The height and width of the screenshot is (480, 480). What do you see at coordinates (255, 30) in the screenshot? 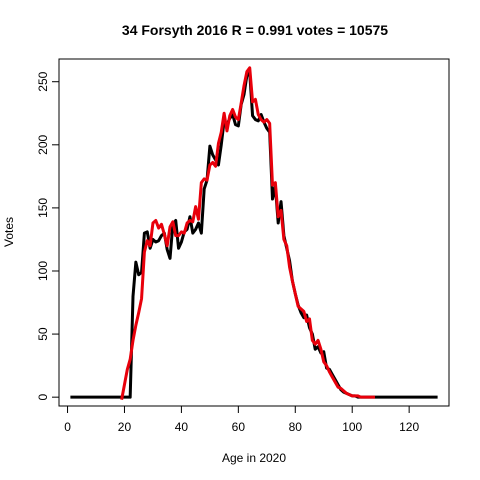
I see `chart-title: 34 Forsyth 2016 R = 0.991 votes = 10575` at bounding box center [255, 30].